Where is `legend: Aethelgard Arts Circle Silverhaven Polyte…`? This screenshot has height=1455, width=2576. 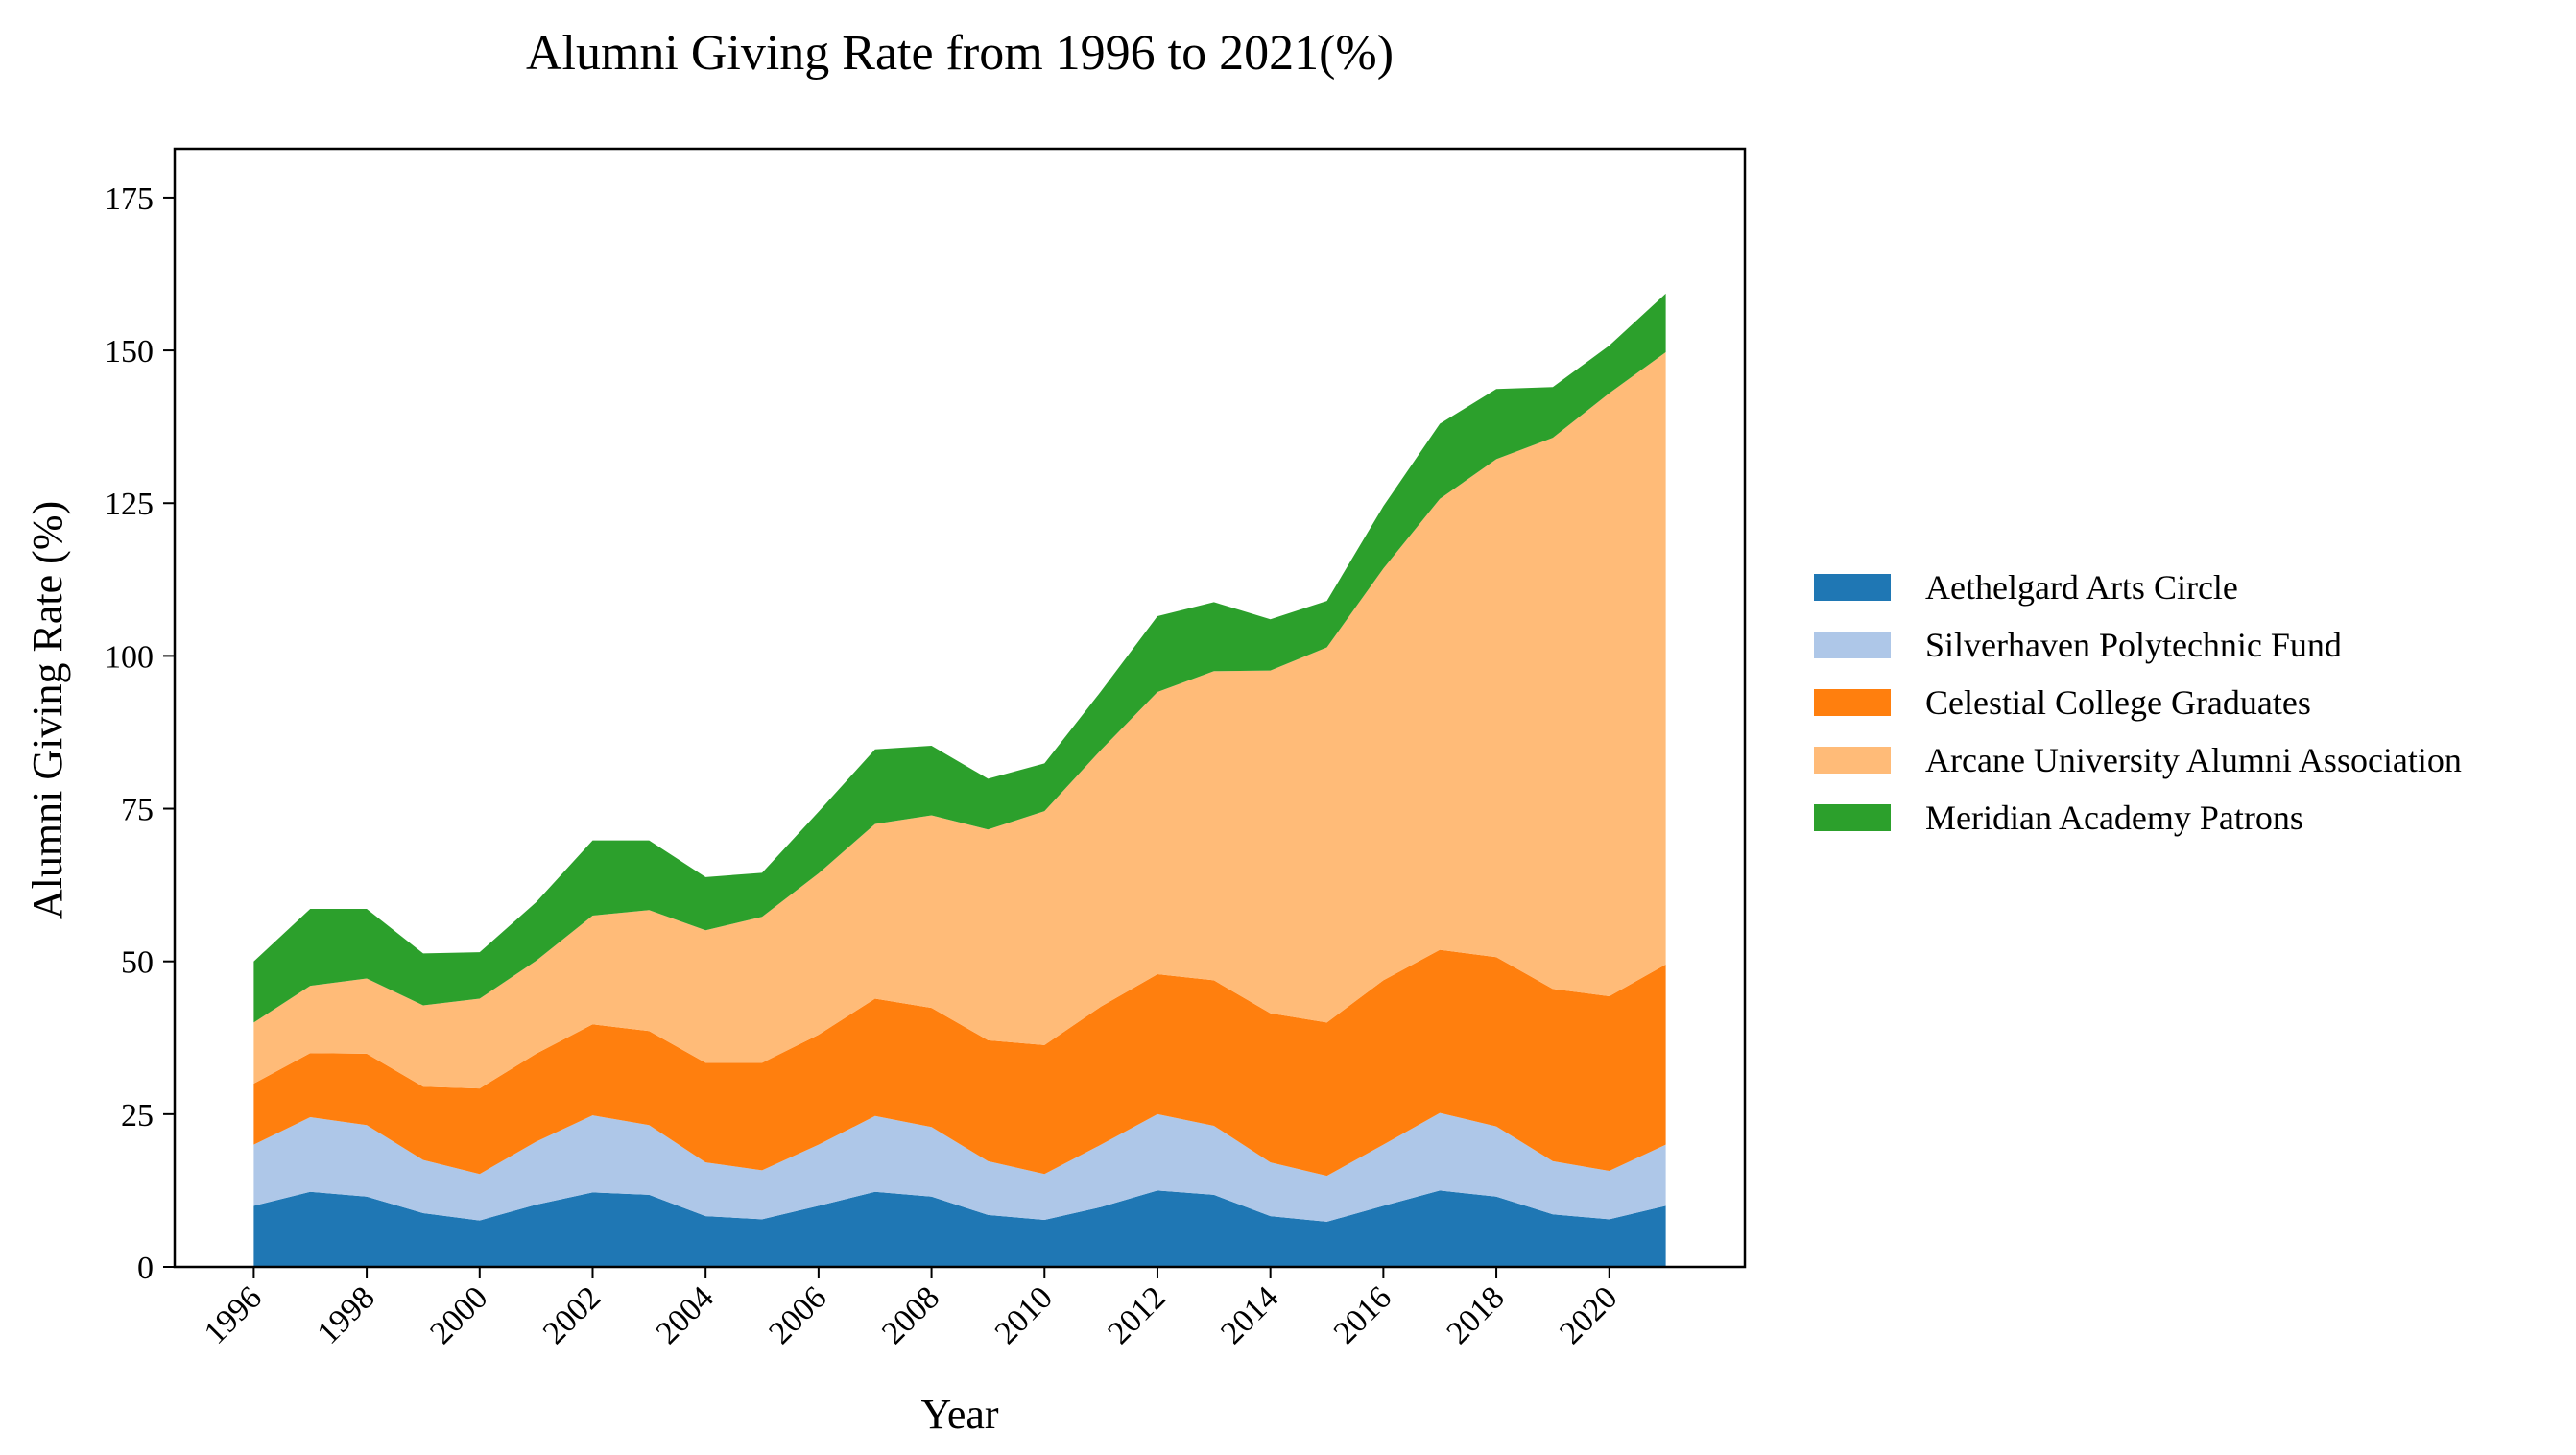
legend: Aethelgard Arts Circle Silverhaven Polyte… is located at coordinates (2138, 702).